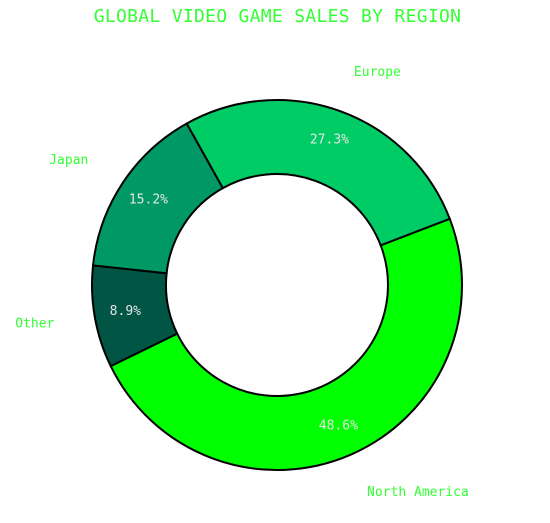 This screenshot has width=550, height=523. What do you see at coordinates (338, 426) in the screenshot?
I see `value-label-north-america: 48.6%` at bounding box center [338, 426].